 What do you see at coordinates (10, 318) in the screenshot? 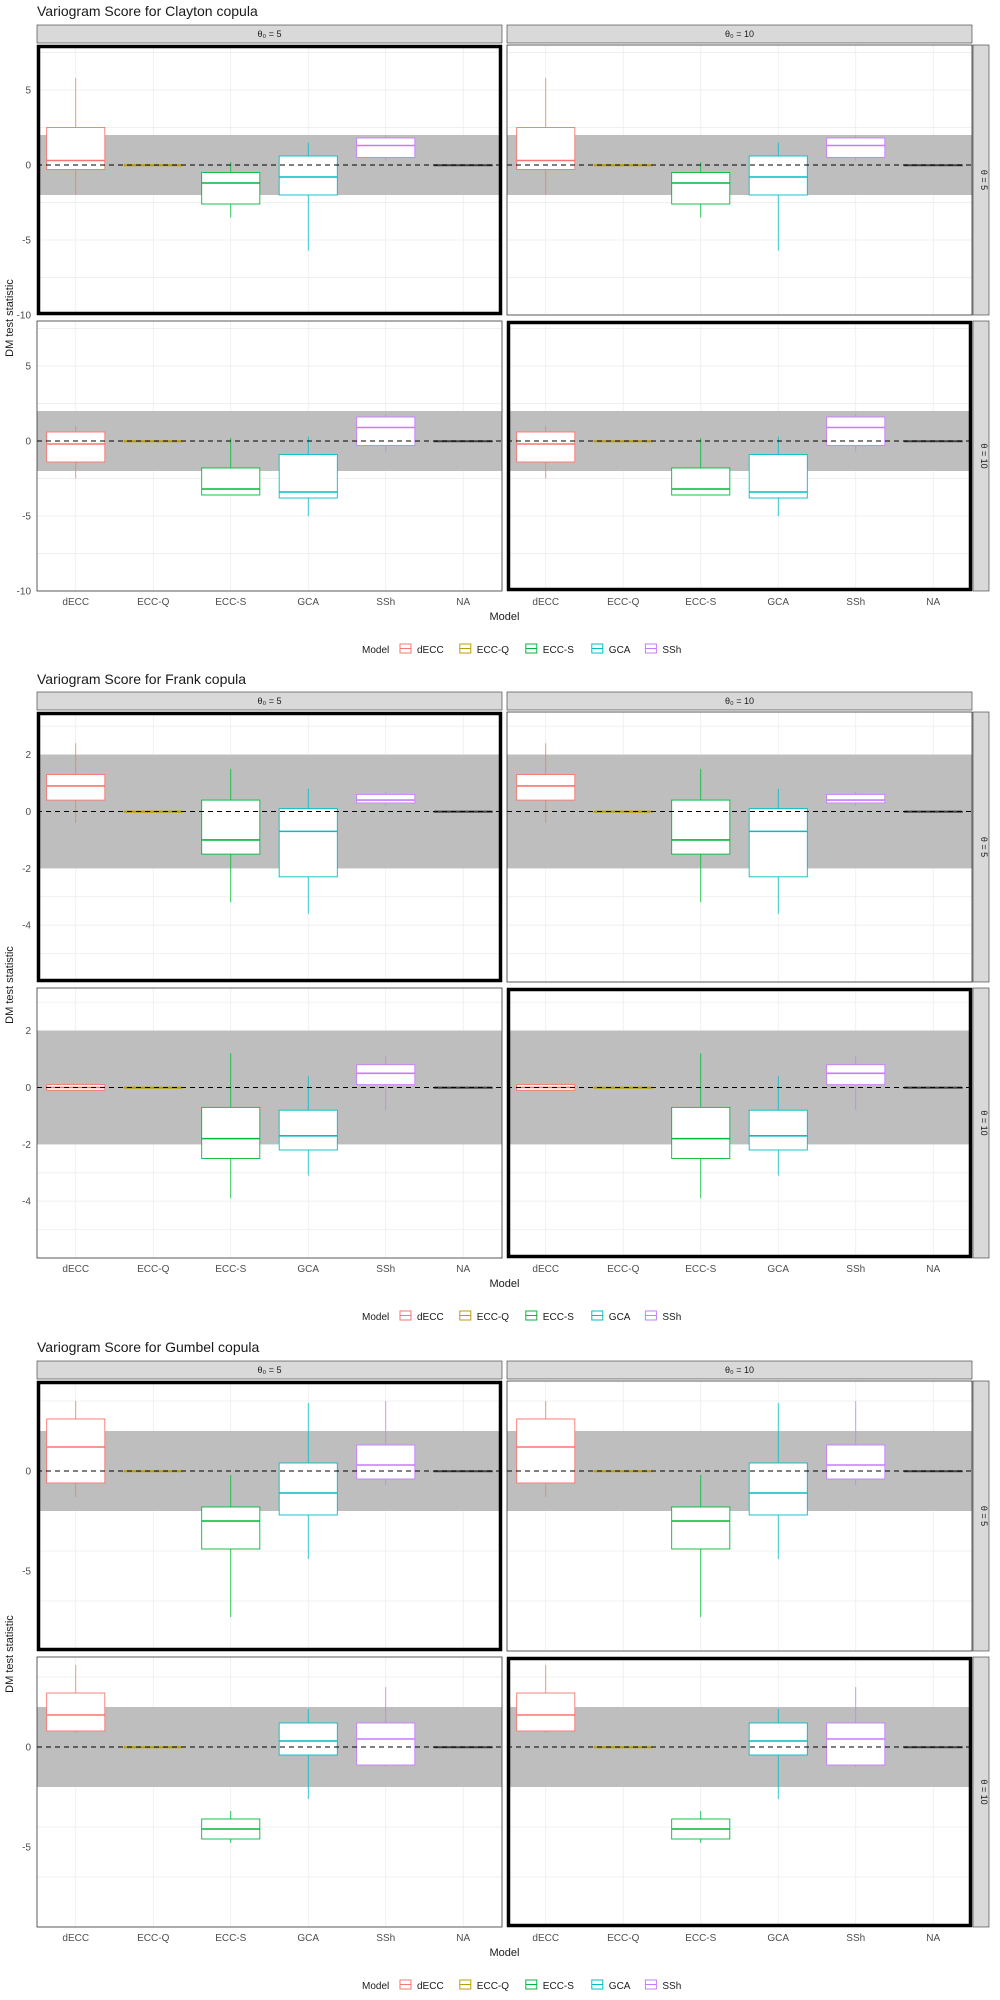
I see `y-axis-label: DM test statistic` at bounding box center [10, 318].